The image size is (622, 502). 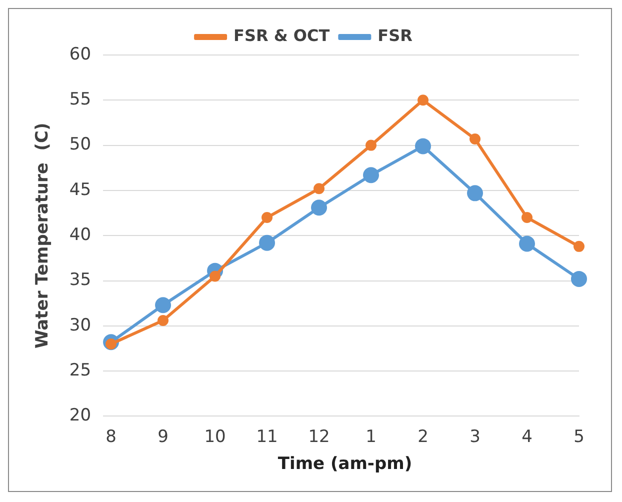 I want to click on x-tick-label: 5, so click(x=579, y=436).